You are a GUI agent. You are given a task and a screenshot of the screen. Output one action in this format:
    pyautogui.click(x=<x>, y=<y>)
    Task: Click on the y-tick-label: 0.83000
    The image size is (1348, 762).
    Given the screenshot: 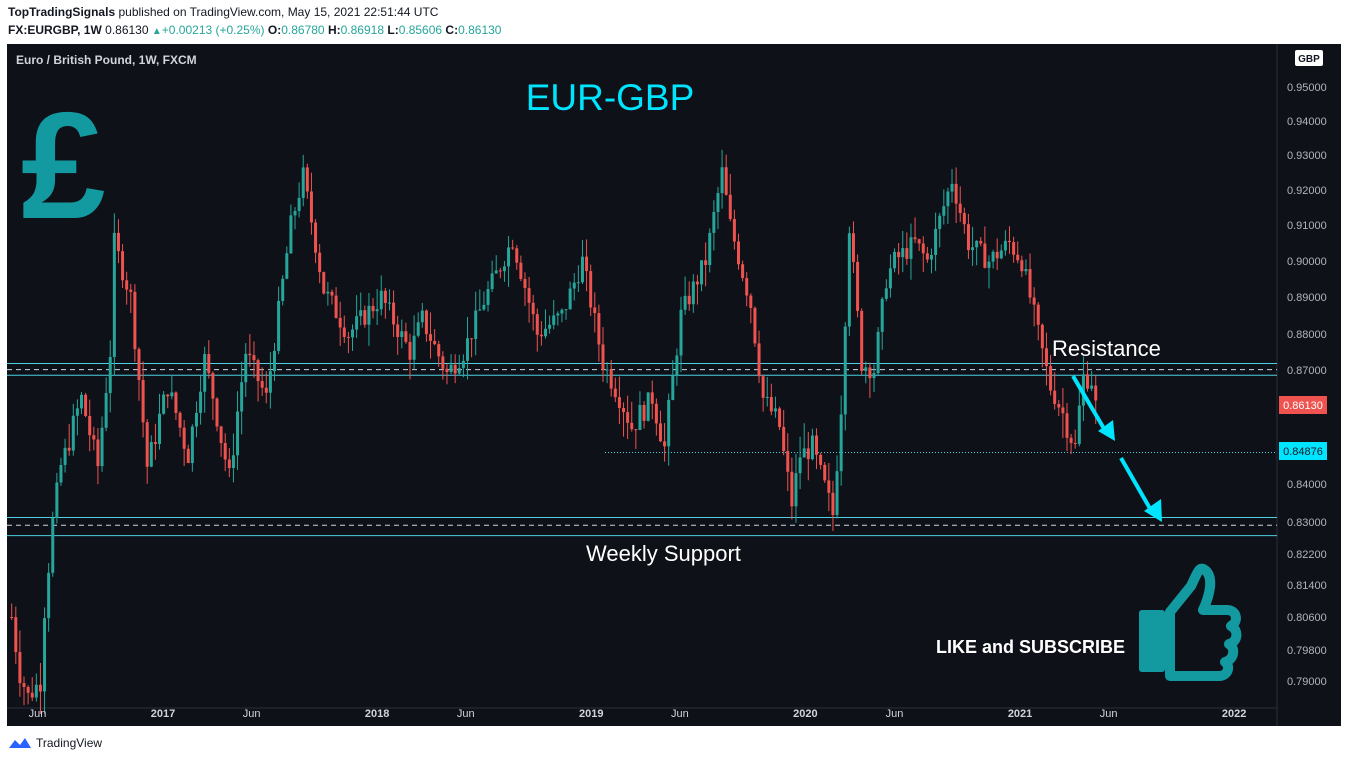 What is the action you would take?
    pyautogui.click(x=1307, y=523)
    